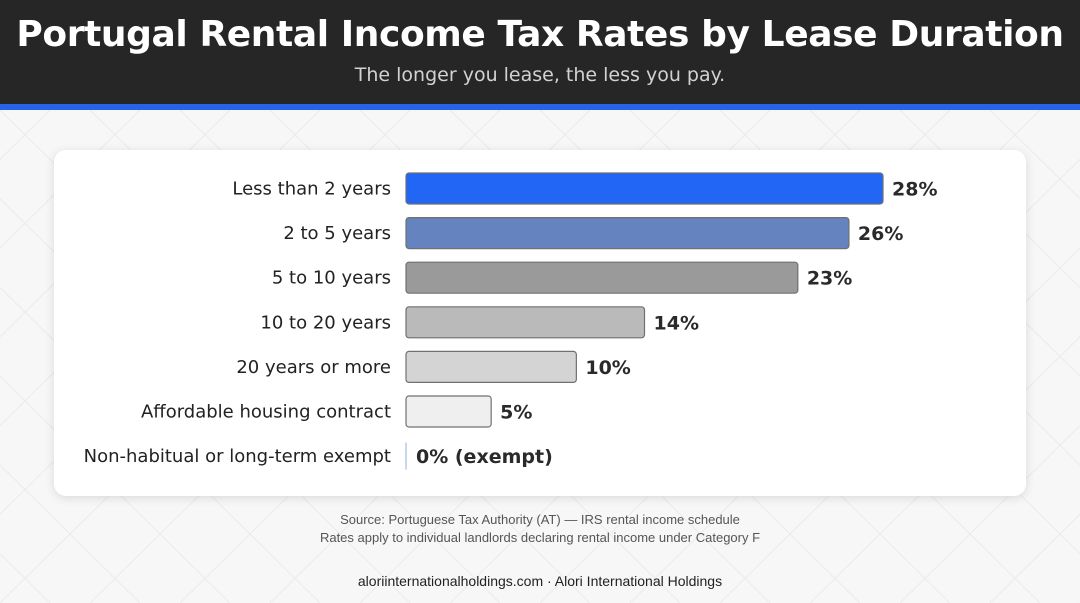 Image resolution: width=1080 pixels, height=603 pixels. Describe the element at coordinates (331, 278) in the screenshot. I see `category-label: 5 to 10 years` at that location.